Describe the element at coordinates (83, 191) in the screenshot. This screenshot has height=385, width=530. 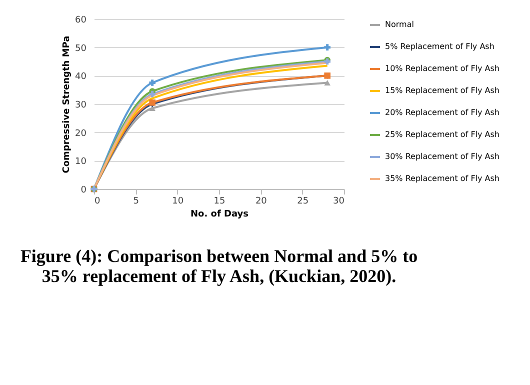
I see `y-tick-label: 0` at that location.